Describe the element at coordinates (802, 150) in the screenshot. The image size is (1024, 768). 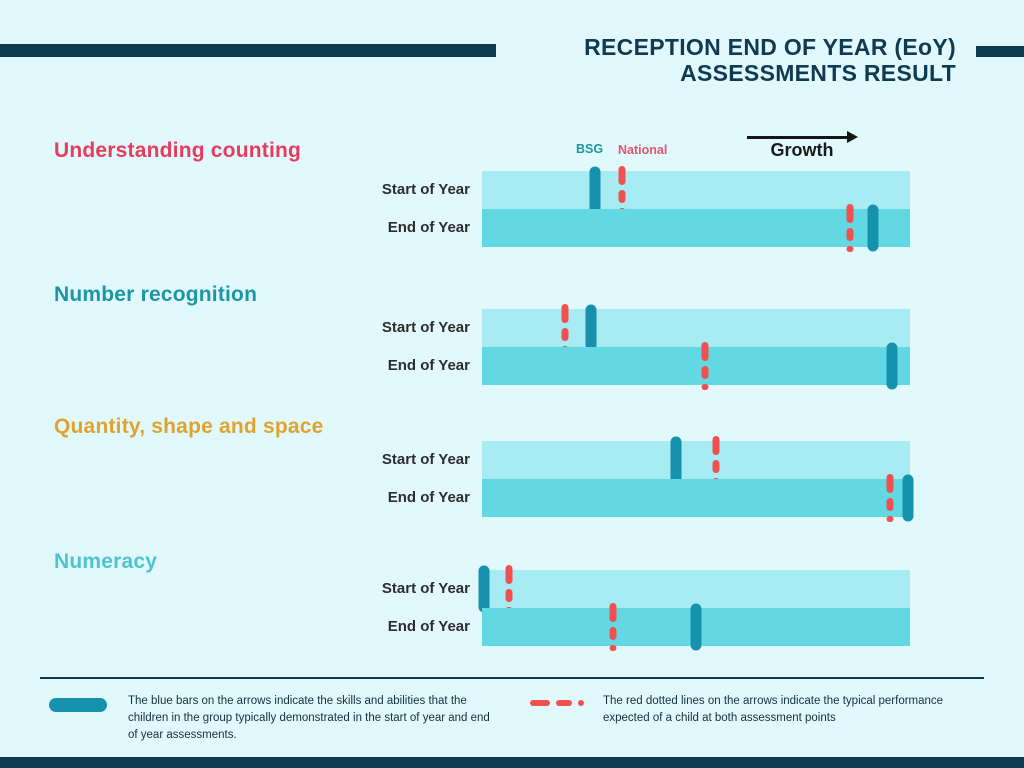
I see `growth-axis-label: Growth` at that location.